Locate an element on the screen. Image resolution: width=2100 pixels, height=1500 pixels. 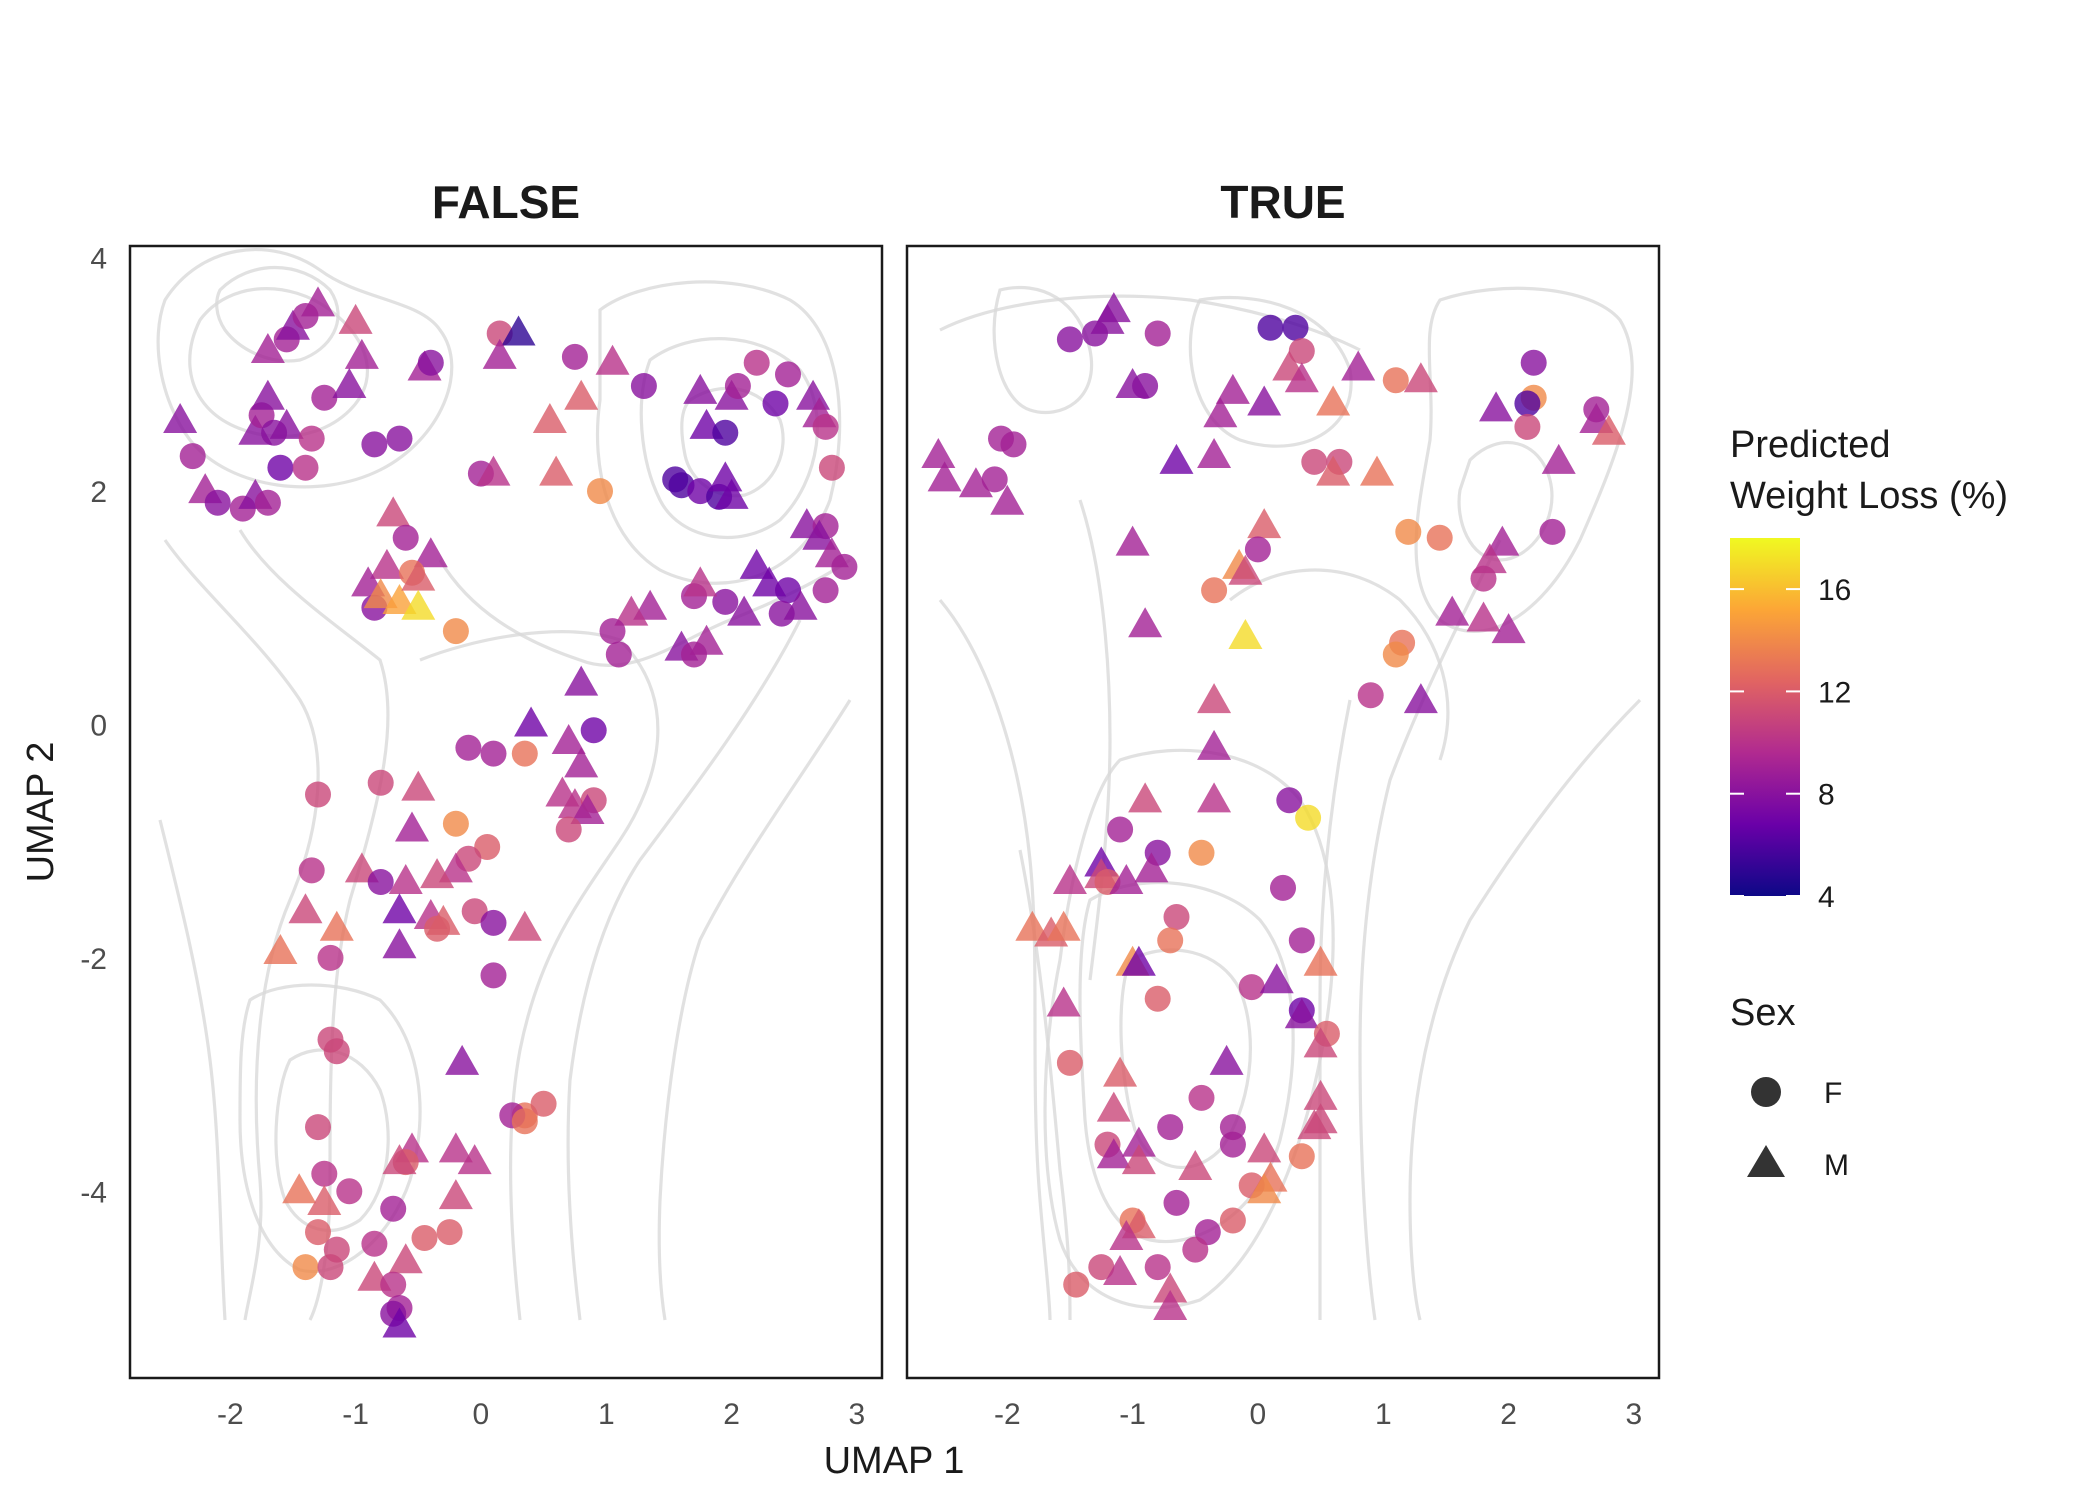
facet-title-true: TRUE is located at coordinates (1282, 202).